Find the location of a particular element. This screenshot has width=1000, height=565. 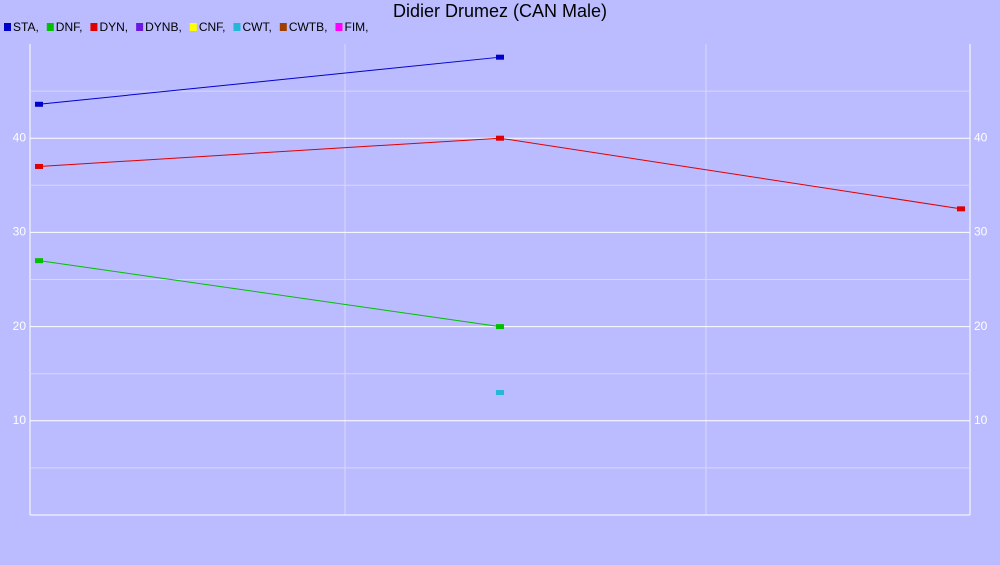

y-tick-label: 30 is located at coordinates (20, 232).